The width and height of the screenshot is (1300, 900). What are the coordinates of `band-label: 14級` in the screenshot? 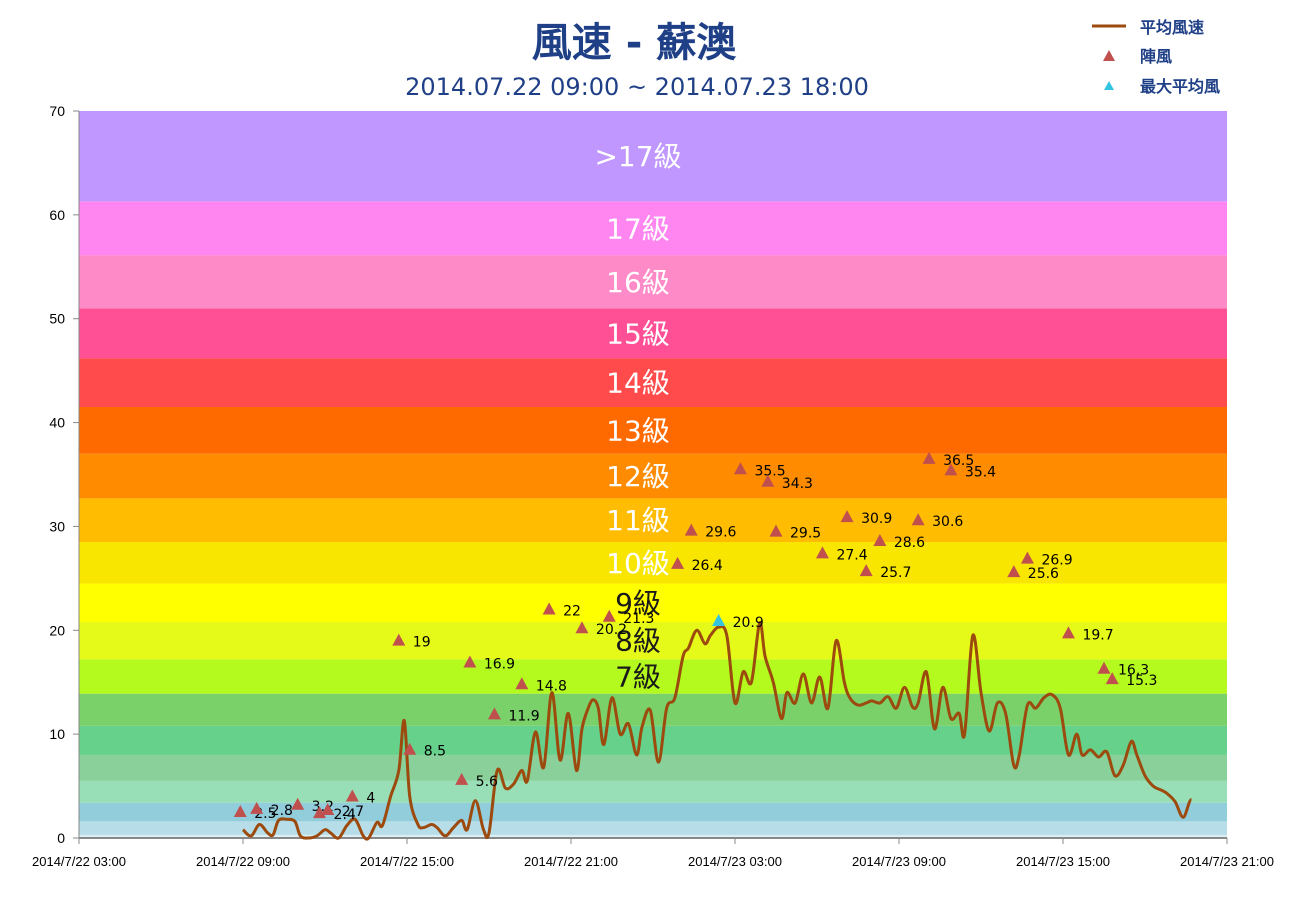 It's located at (638, 383).